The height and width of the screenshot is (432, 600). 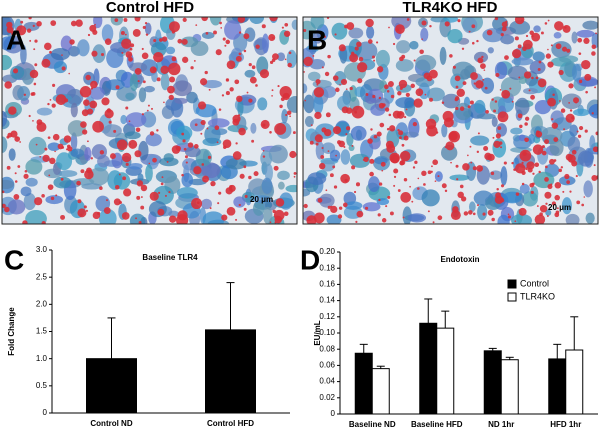 I want to click on panel-title: TLR4KO HFD, so click(x=450, y=8).